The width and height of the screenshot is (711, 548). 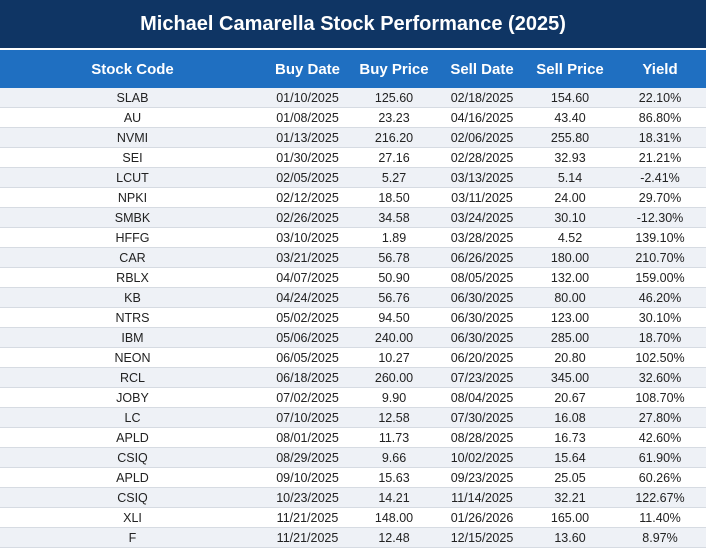 I want to click on column-header: Yield, so click(x=660, y=69).